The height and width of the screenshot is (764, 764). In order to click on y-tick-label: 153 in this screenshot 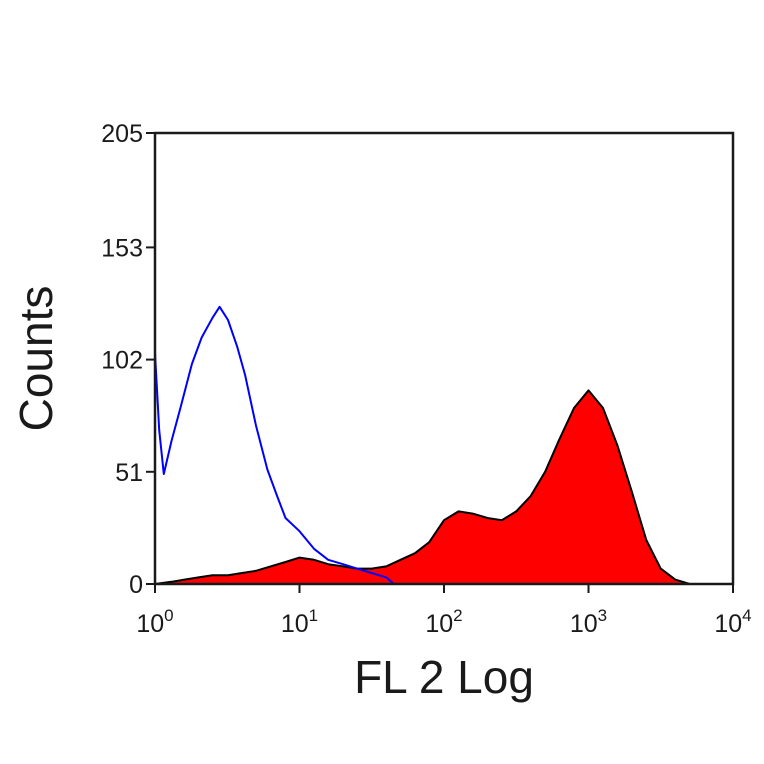, I will do `click(122, 248)`.